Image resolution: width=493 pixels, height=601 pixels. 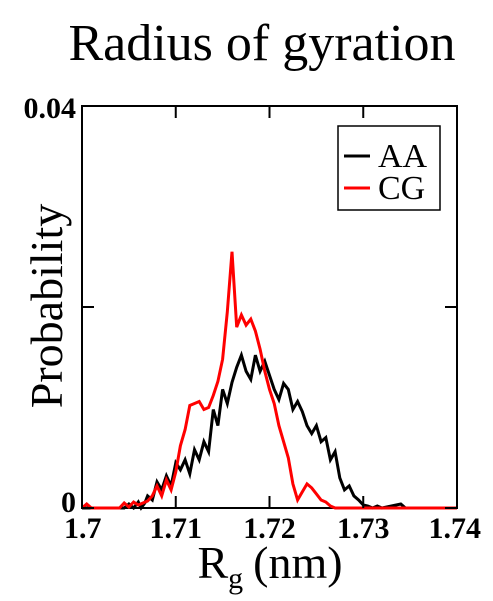 I want to click on legend: AA CG, so click(x=389, y=168).